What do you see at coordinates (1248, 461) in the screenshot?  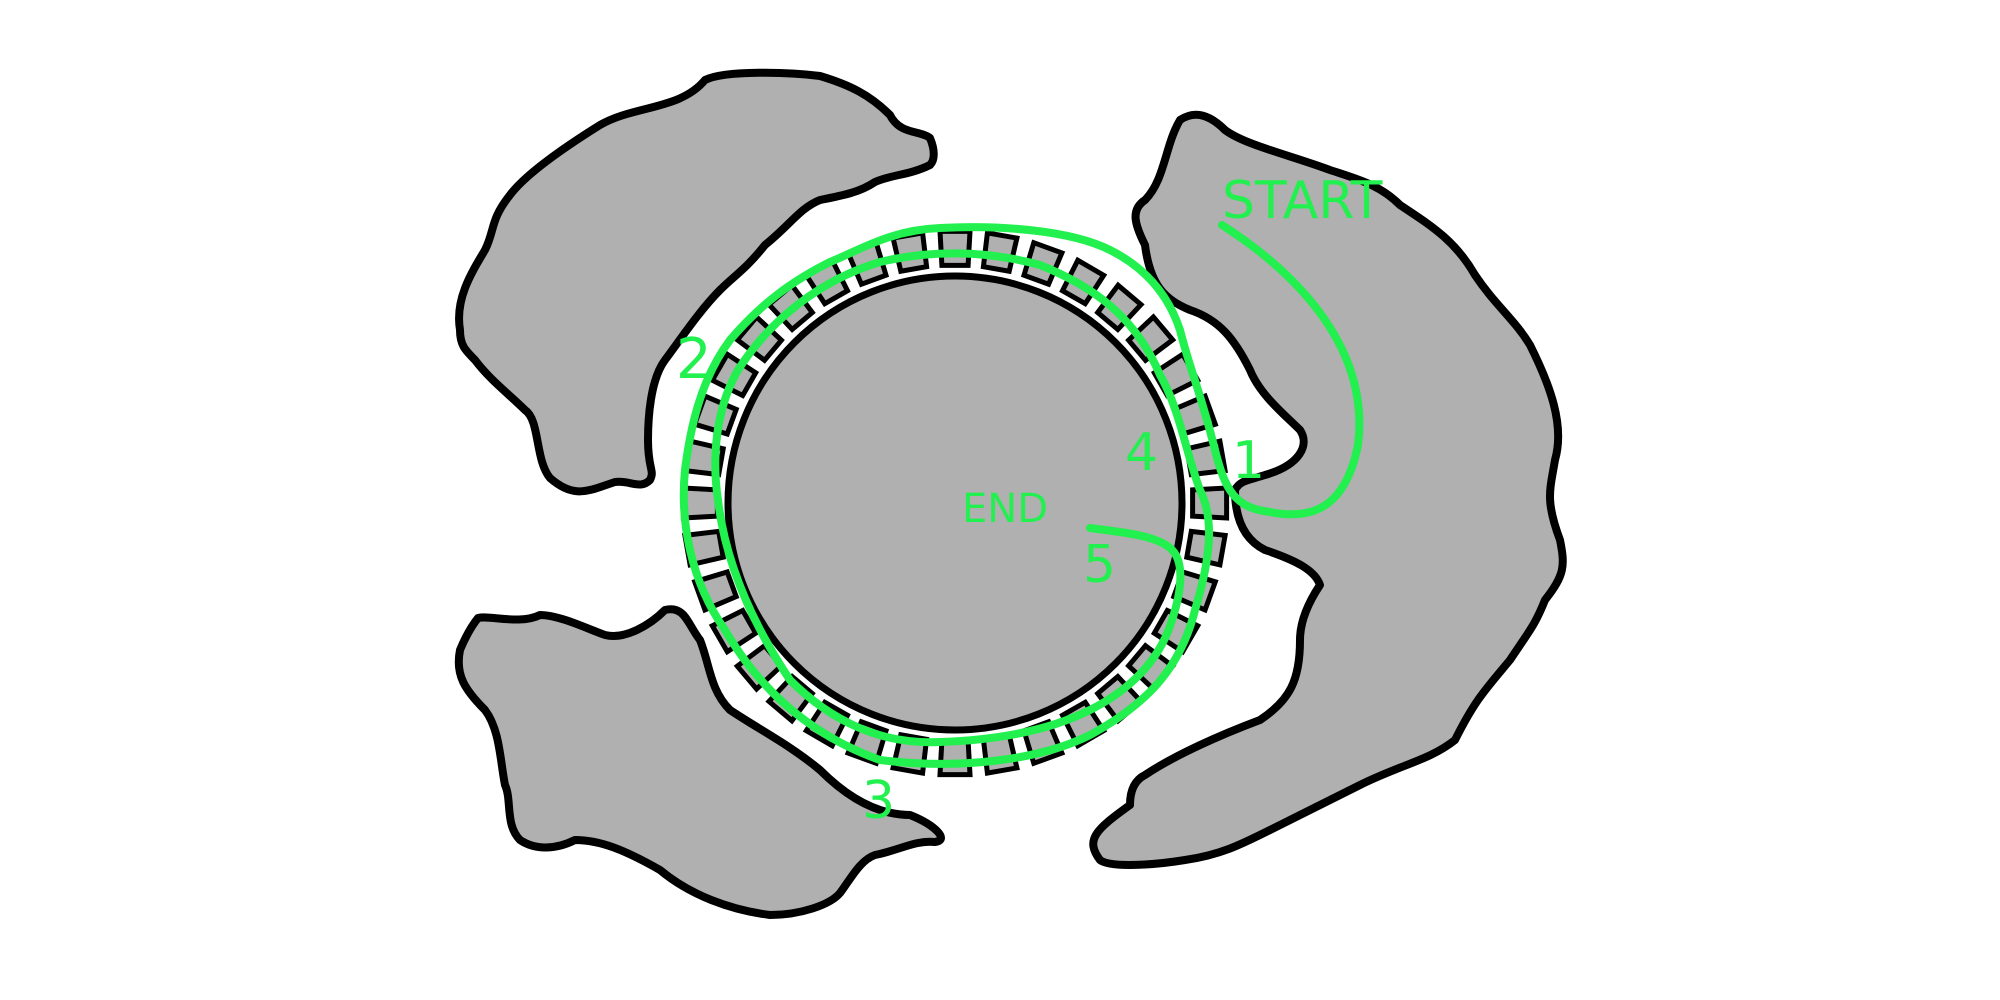 I see `step-1-label: 1` at bounding box center [1248, 461].